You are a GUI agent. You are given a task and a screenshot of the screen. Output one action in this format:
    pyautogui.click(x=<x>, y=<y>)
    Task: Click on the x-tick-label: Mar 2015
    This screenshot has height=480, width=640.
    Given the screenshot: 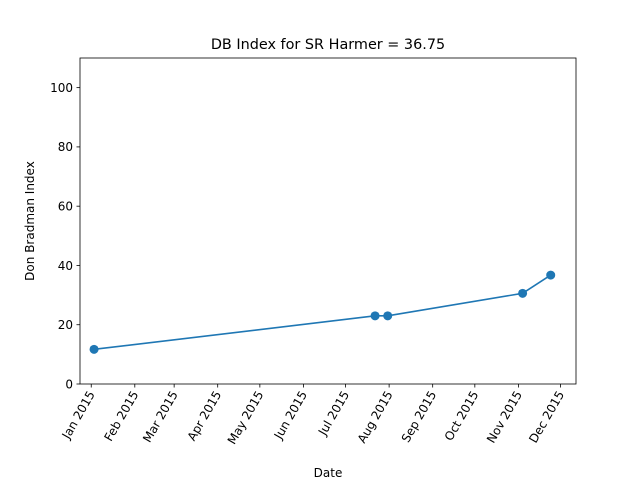 What is the action you would take?
    pyautogui.click(x=160, y=417)
    